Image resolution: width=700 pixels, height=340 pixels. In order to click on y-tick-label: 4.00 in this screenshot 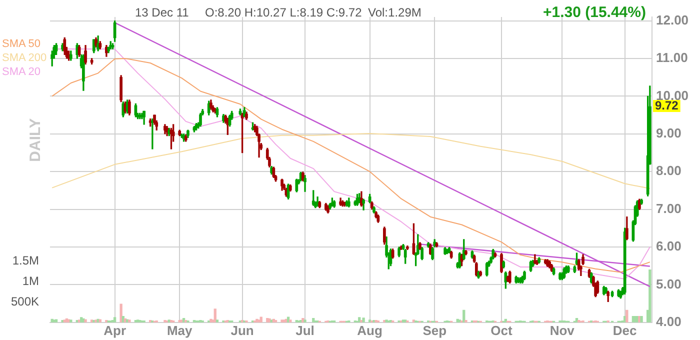, I will do `click(669, 321)`.